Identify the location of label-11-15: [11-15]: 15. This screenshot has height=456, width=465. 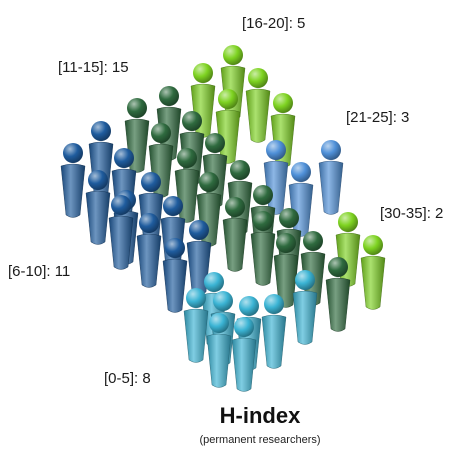
(93, 67).